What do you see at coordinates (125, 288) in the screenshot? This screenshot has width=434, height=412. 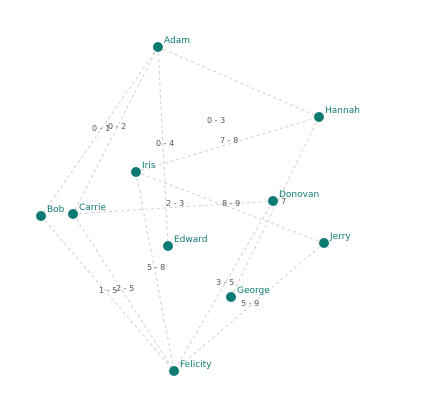 I see `edge-label-carrie-felicity: 2 - 5` at bounding box center [125, 288].